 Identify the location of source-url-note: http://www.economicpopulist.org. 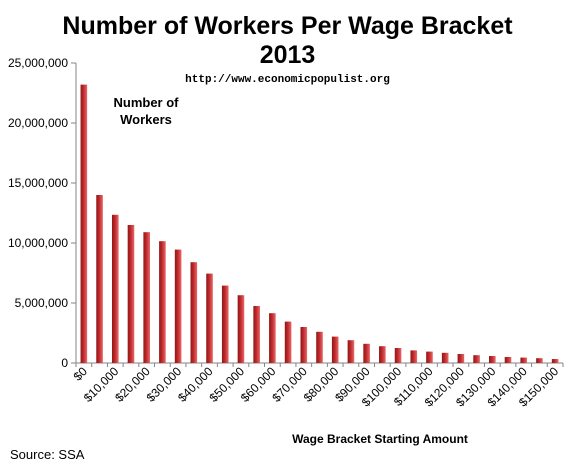
(287, 80).